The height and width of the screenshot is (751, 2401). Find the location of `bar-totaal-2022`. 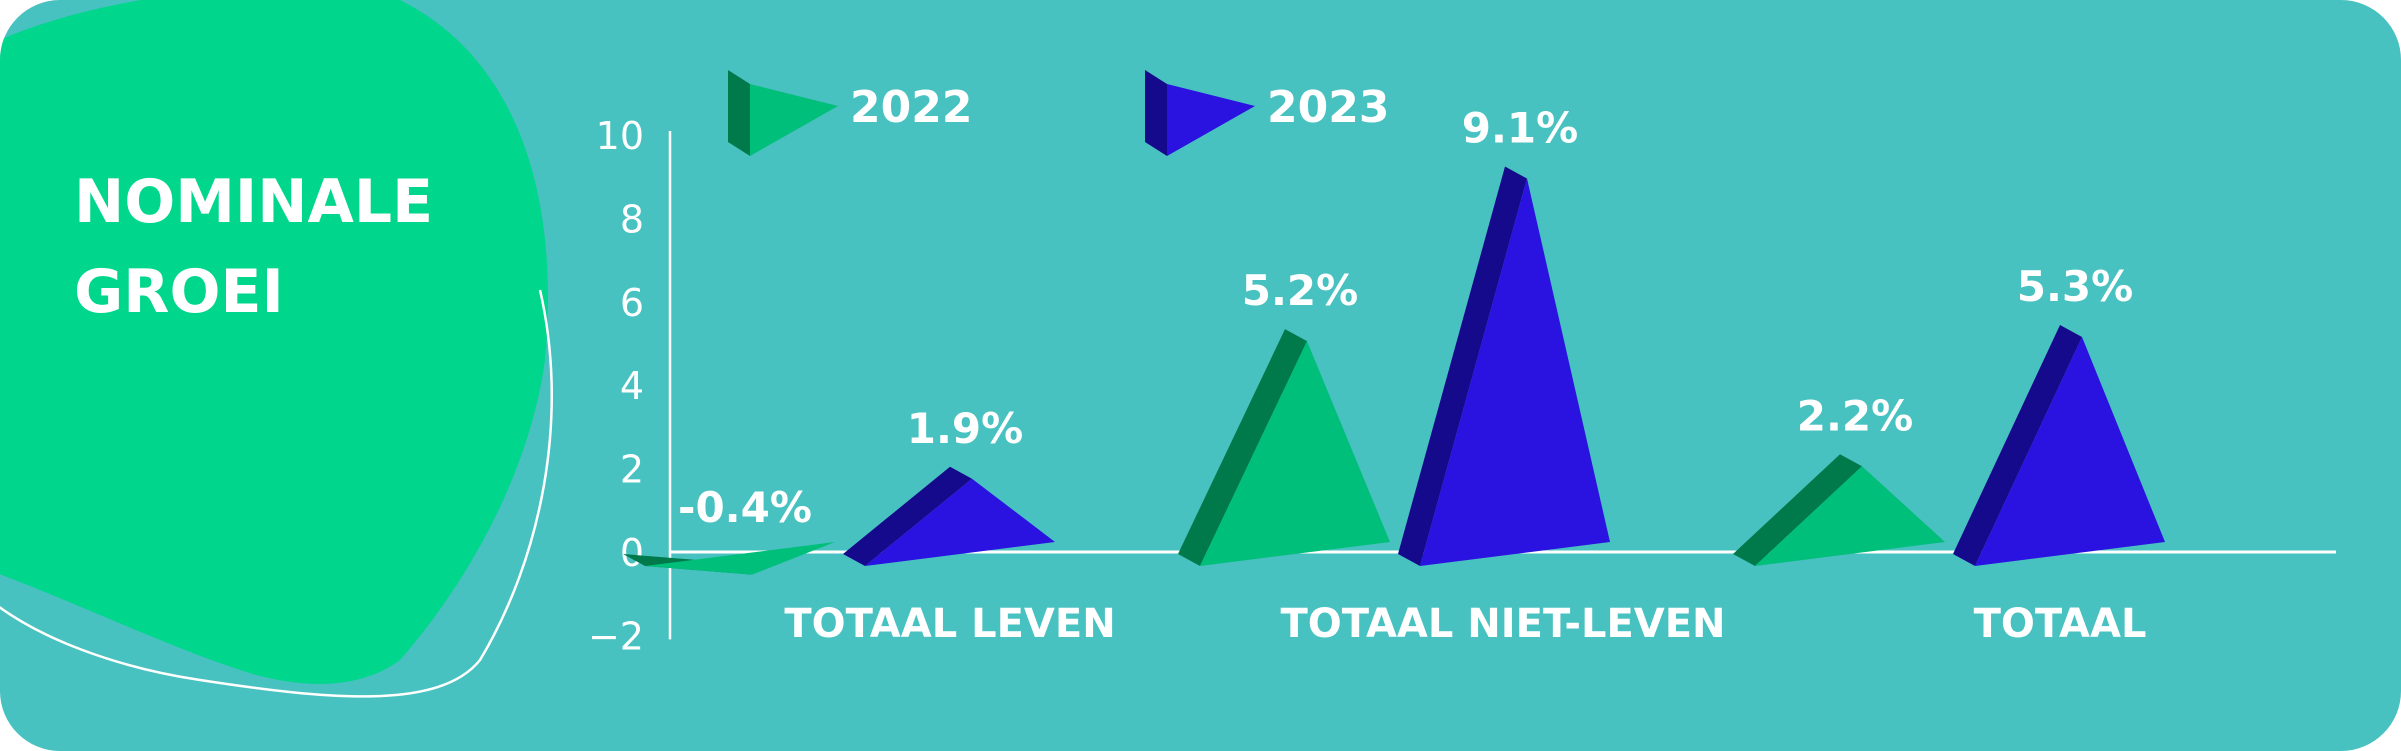

bar-totaal-2022 is located at coordinates (1850, 516).